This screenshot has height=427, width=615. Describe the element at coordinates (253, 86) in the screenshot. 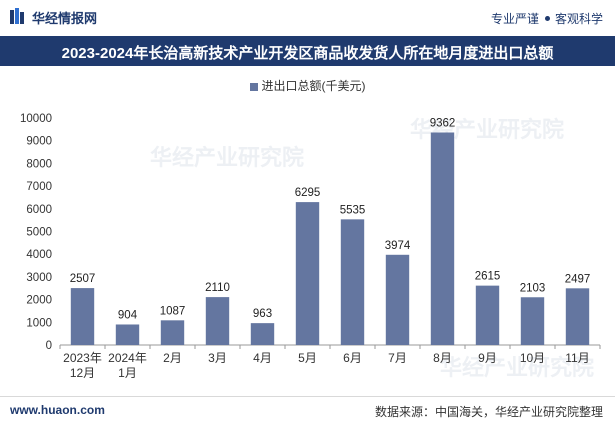

I see `legend-swatch-icon` at that location.